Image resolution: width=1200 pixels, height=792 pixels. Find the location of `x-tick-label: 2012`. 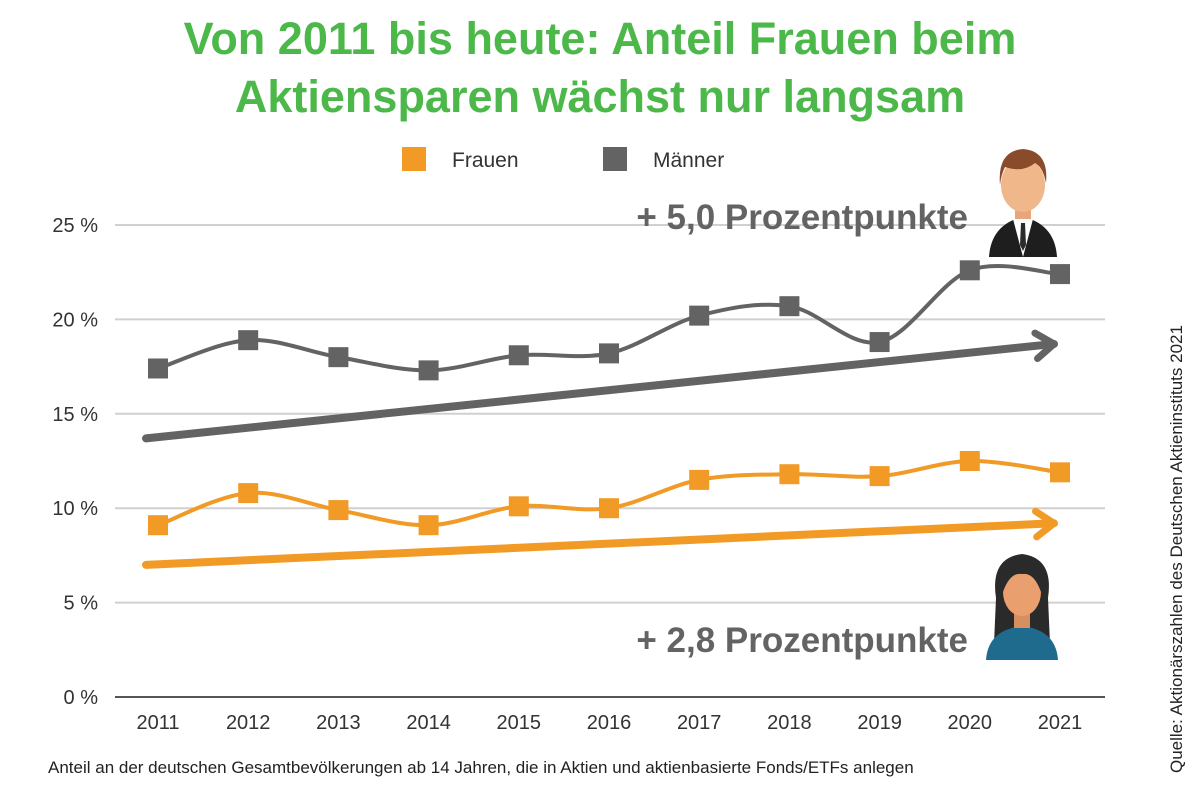

x-tick-label: 2012 is located at coordinates (248, 723).